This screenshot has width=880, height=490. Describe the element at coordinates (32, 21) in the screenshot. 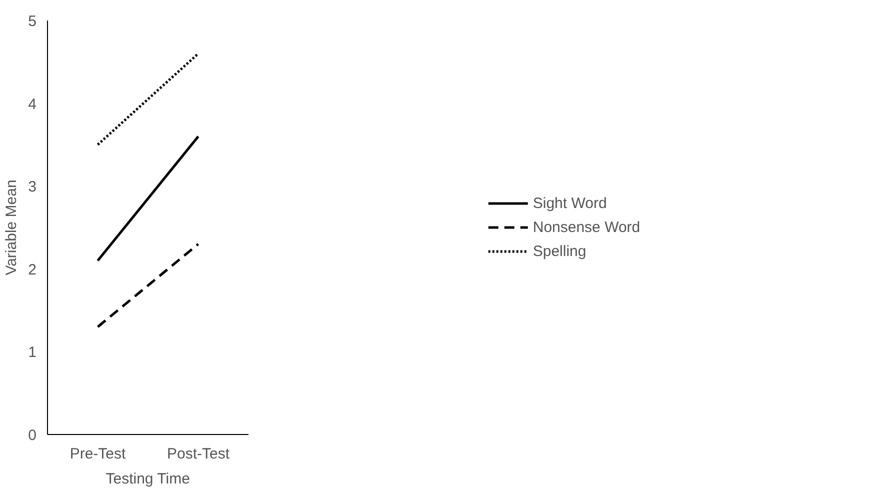

I see `y-tick-label: 5` at that location.